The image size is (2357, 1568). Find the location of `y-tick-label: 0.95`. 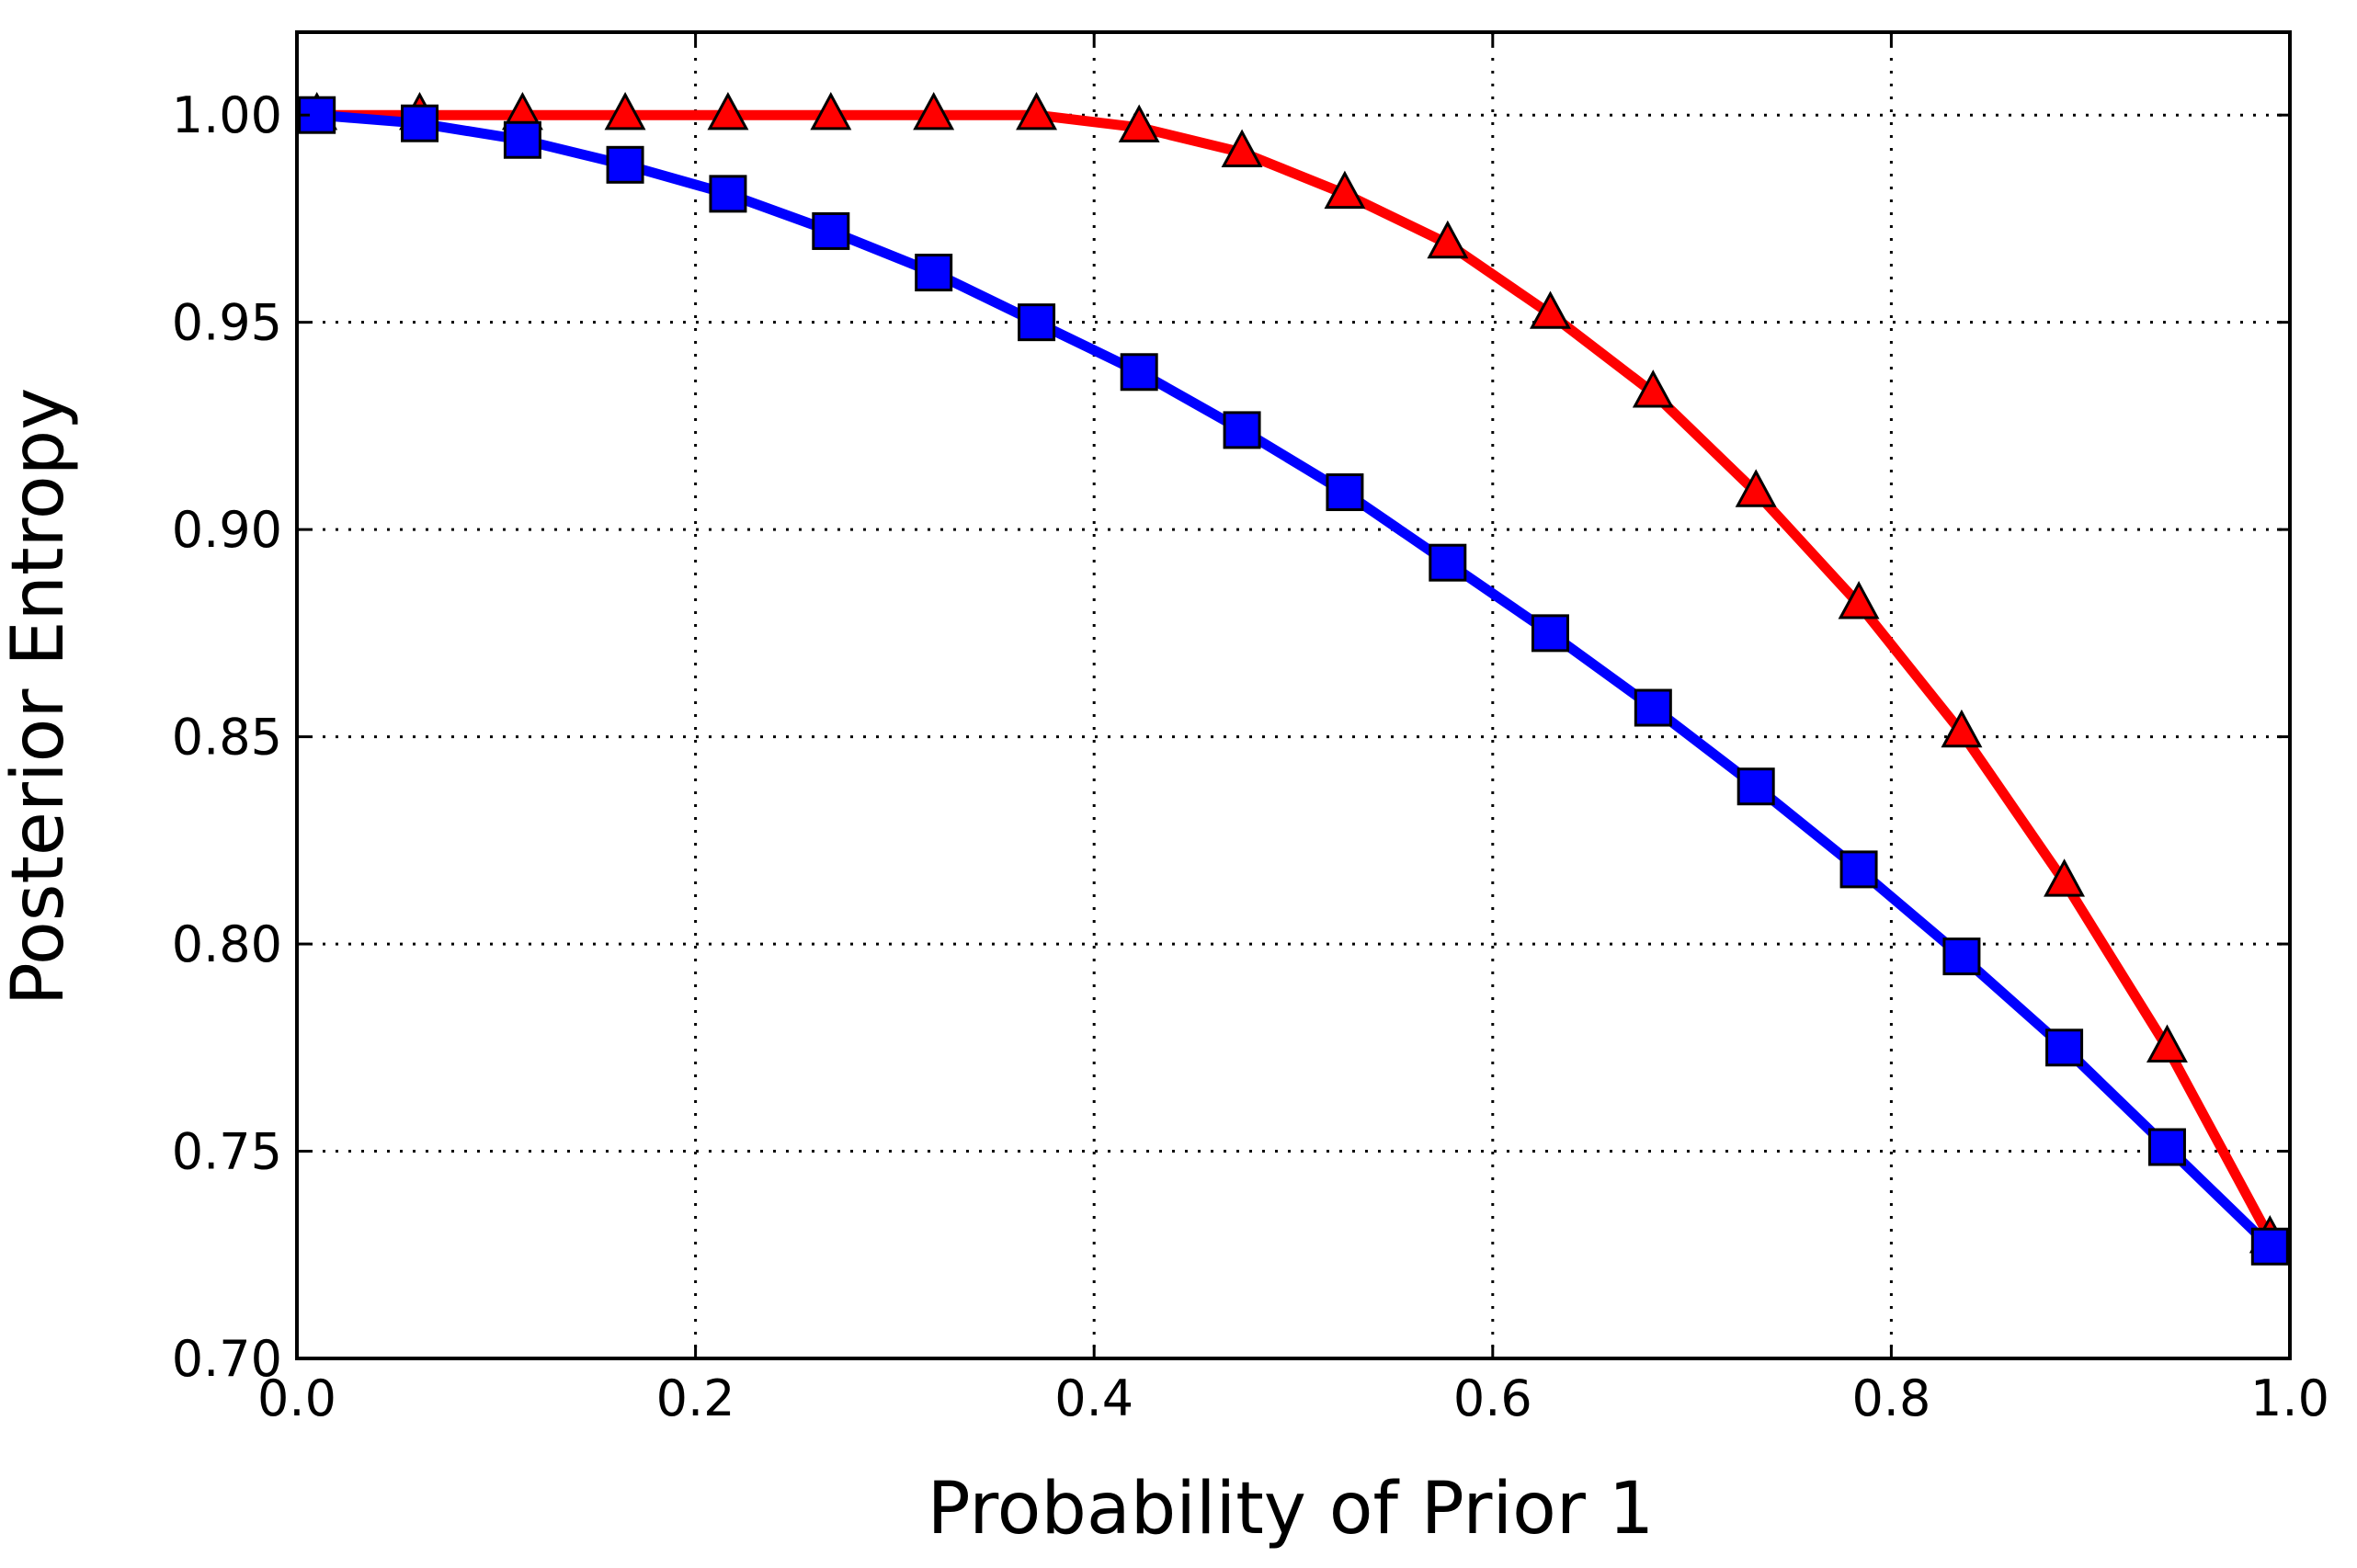

y-tick-label: 0.95 is located at coordinates (227, 323).